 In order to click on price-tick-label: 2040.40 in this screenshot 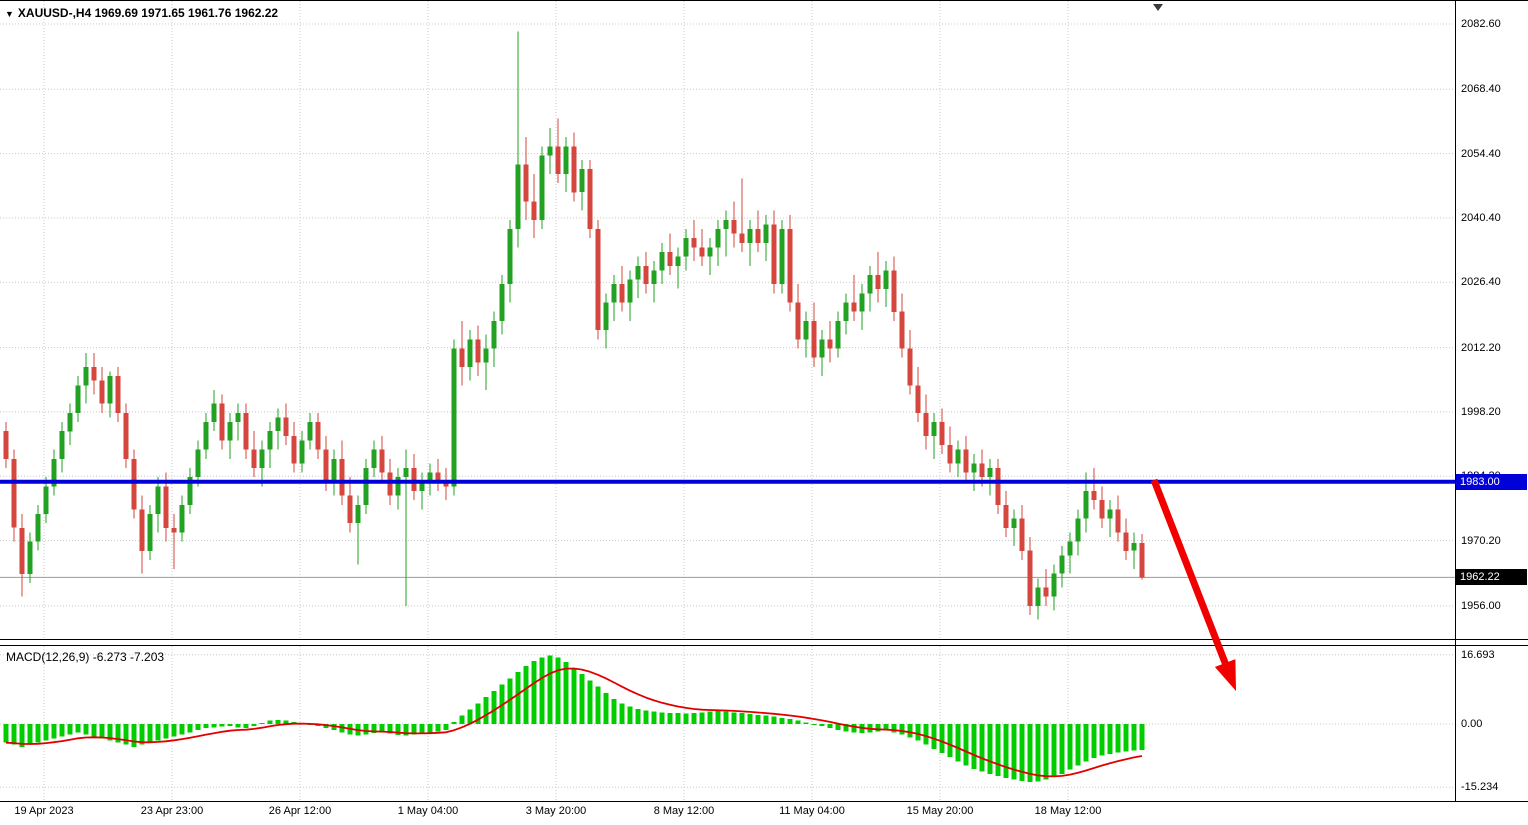, I will do `click(1481, 218)`.